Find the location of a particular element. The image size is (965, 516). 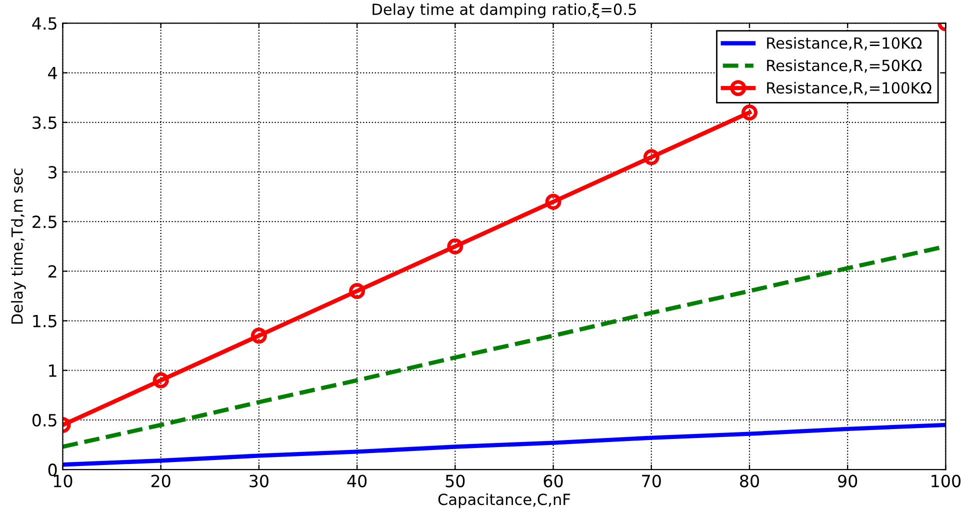

x-tick-label: 60 is located at coordinates (553, 481).